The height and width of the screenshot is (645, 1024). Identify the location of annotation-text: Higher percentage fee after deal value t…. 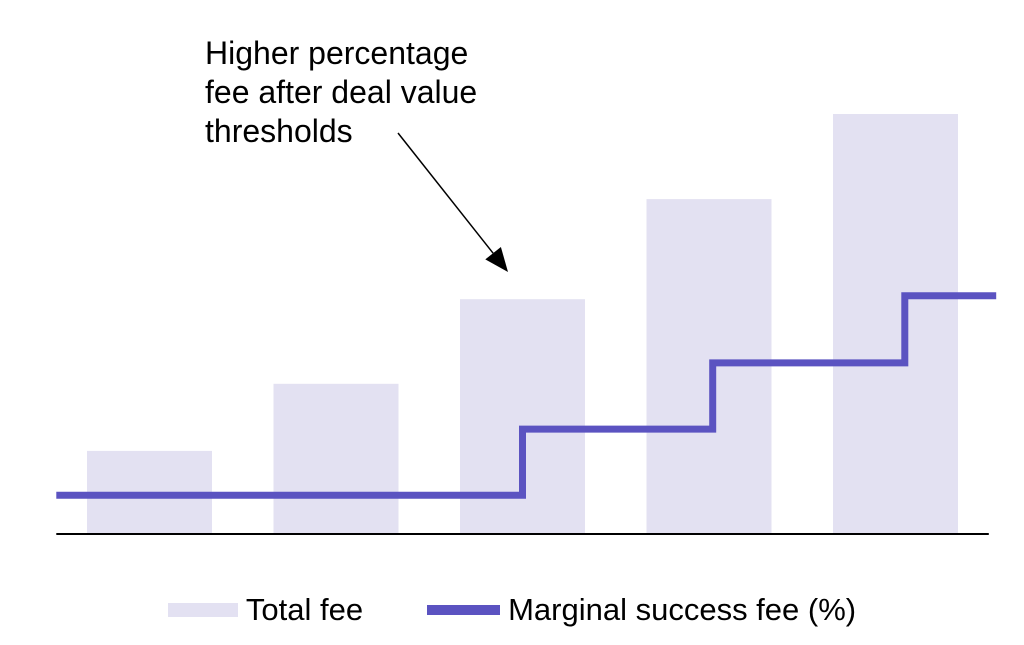
(341, 92).